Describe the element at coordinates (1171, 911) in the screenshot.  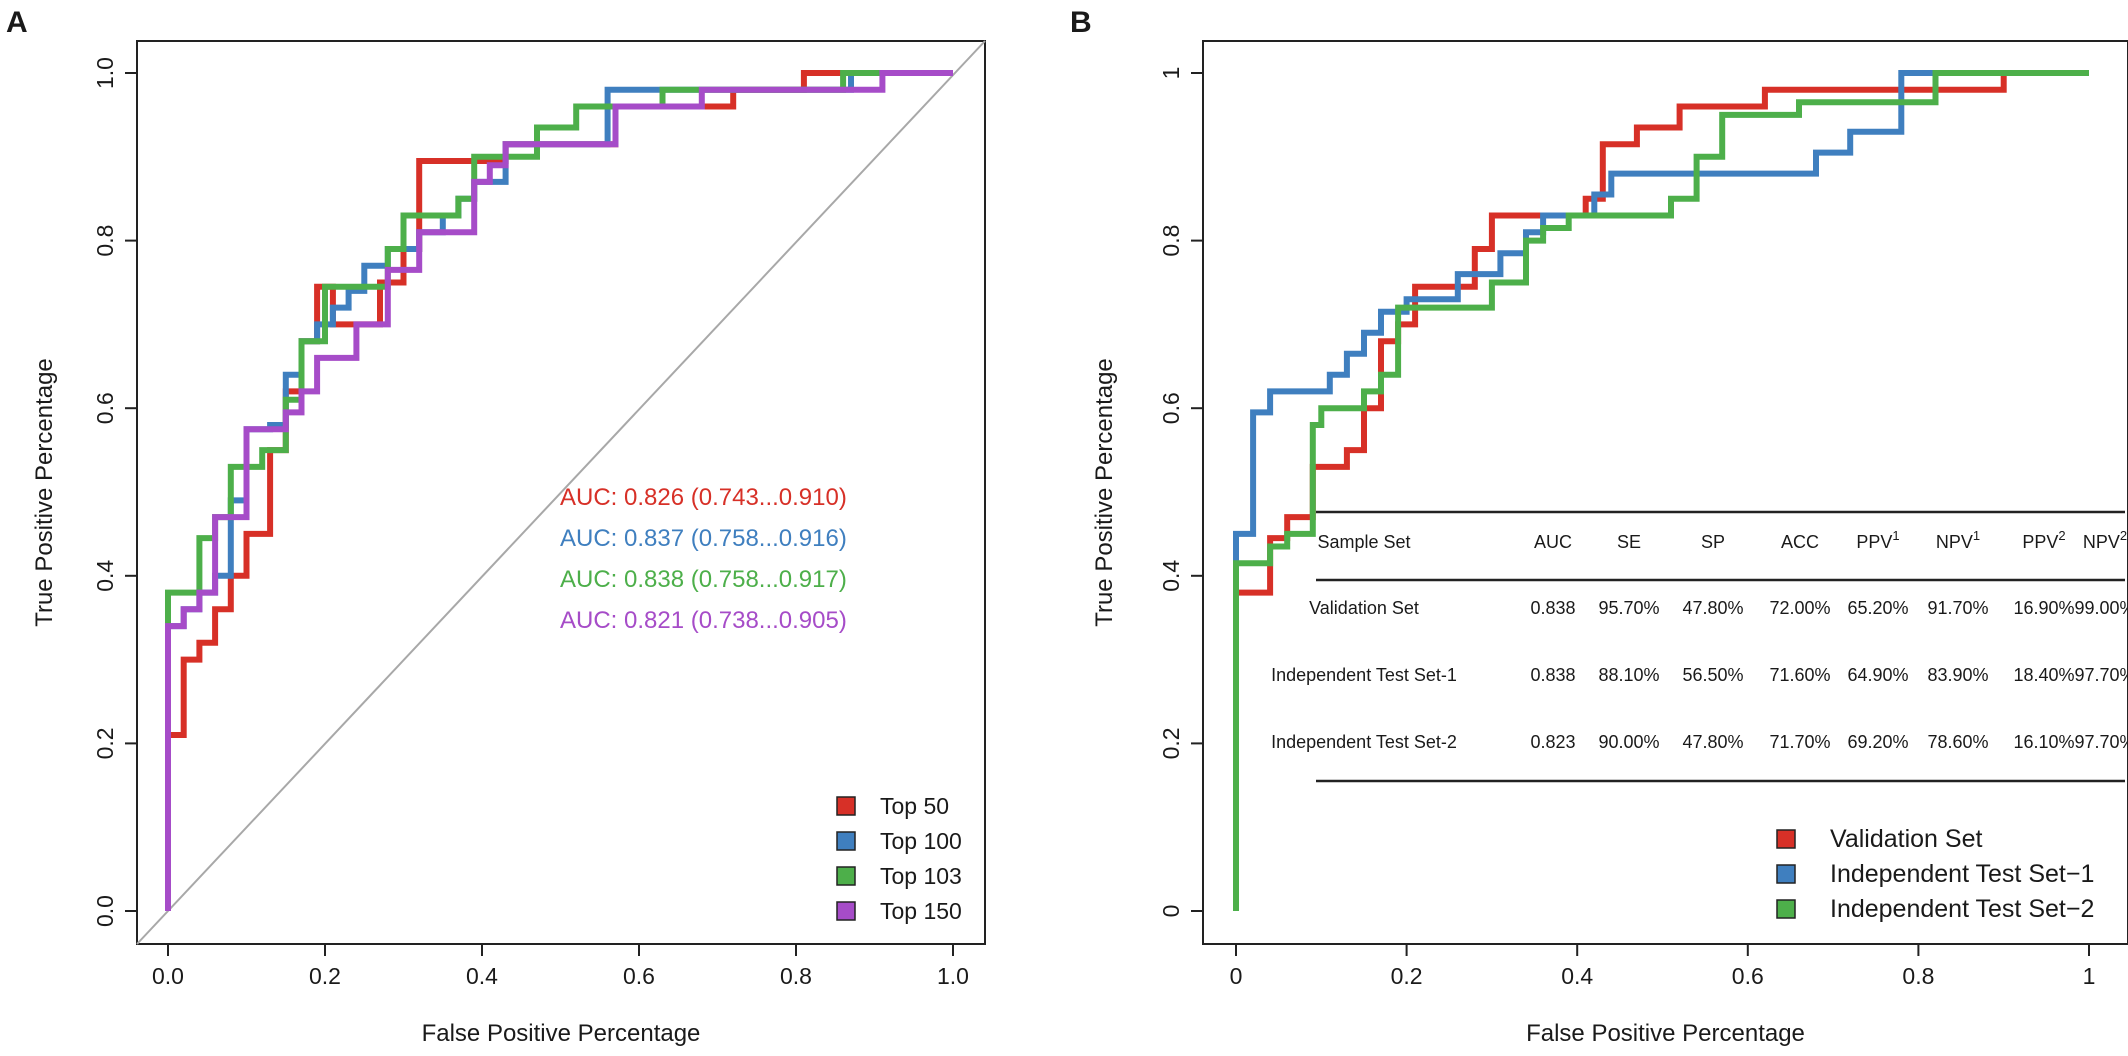
I see `y-tick-label: 0` at that location.